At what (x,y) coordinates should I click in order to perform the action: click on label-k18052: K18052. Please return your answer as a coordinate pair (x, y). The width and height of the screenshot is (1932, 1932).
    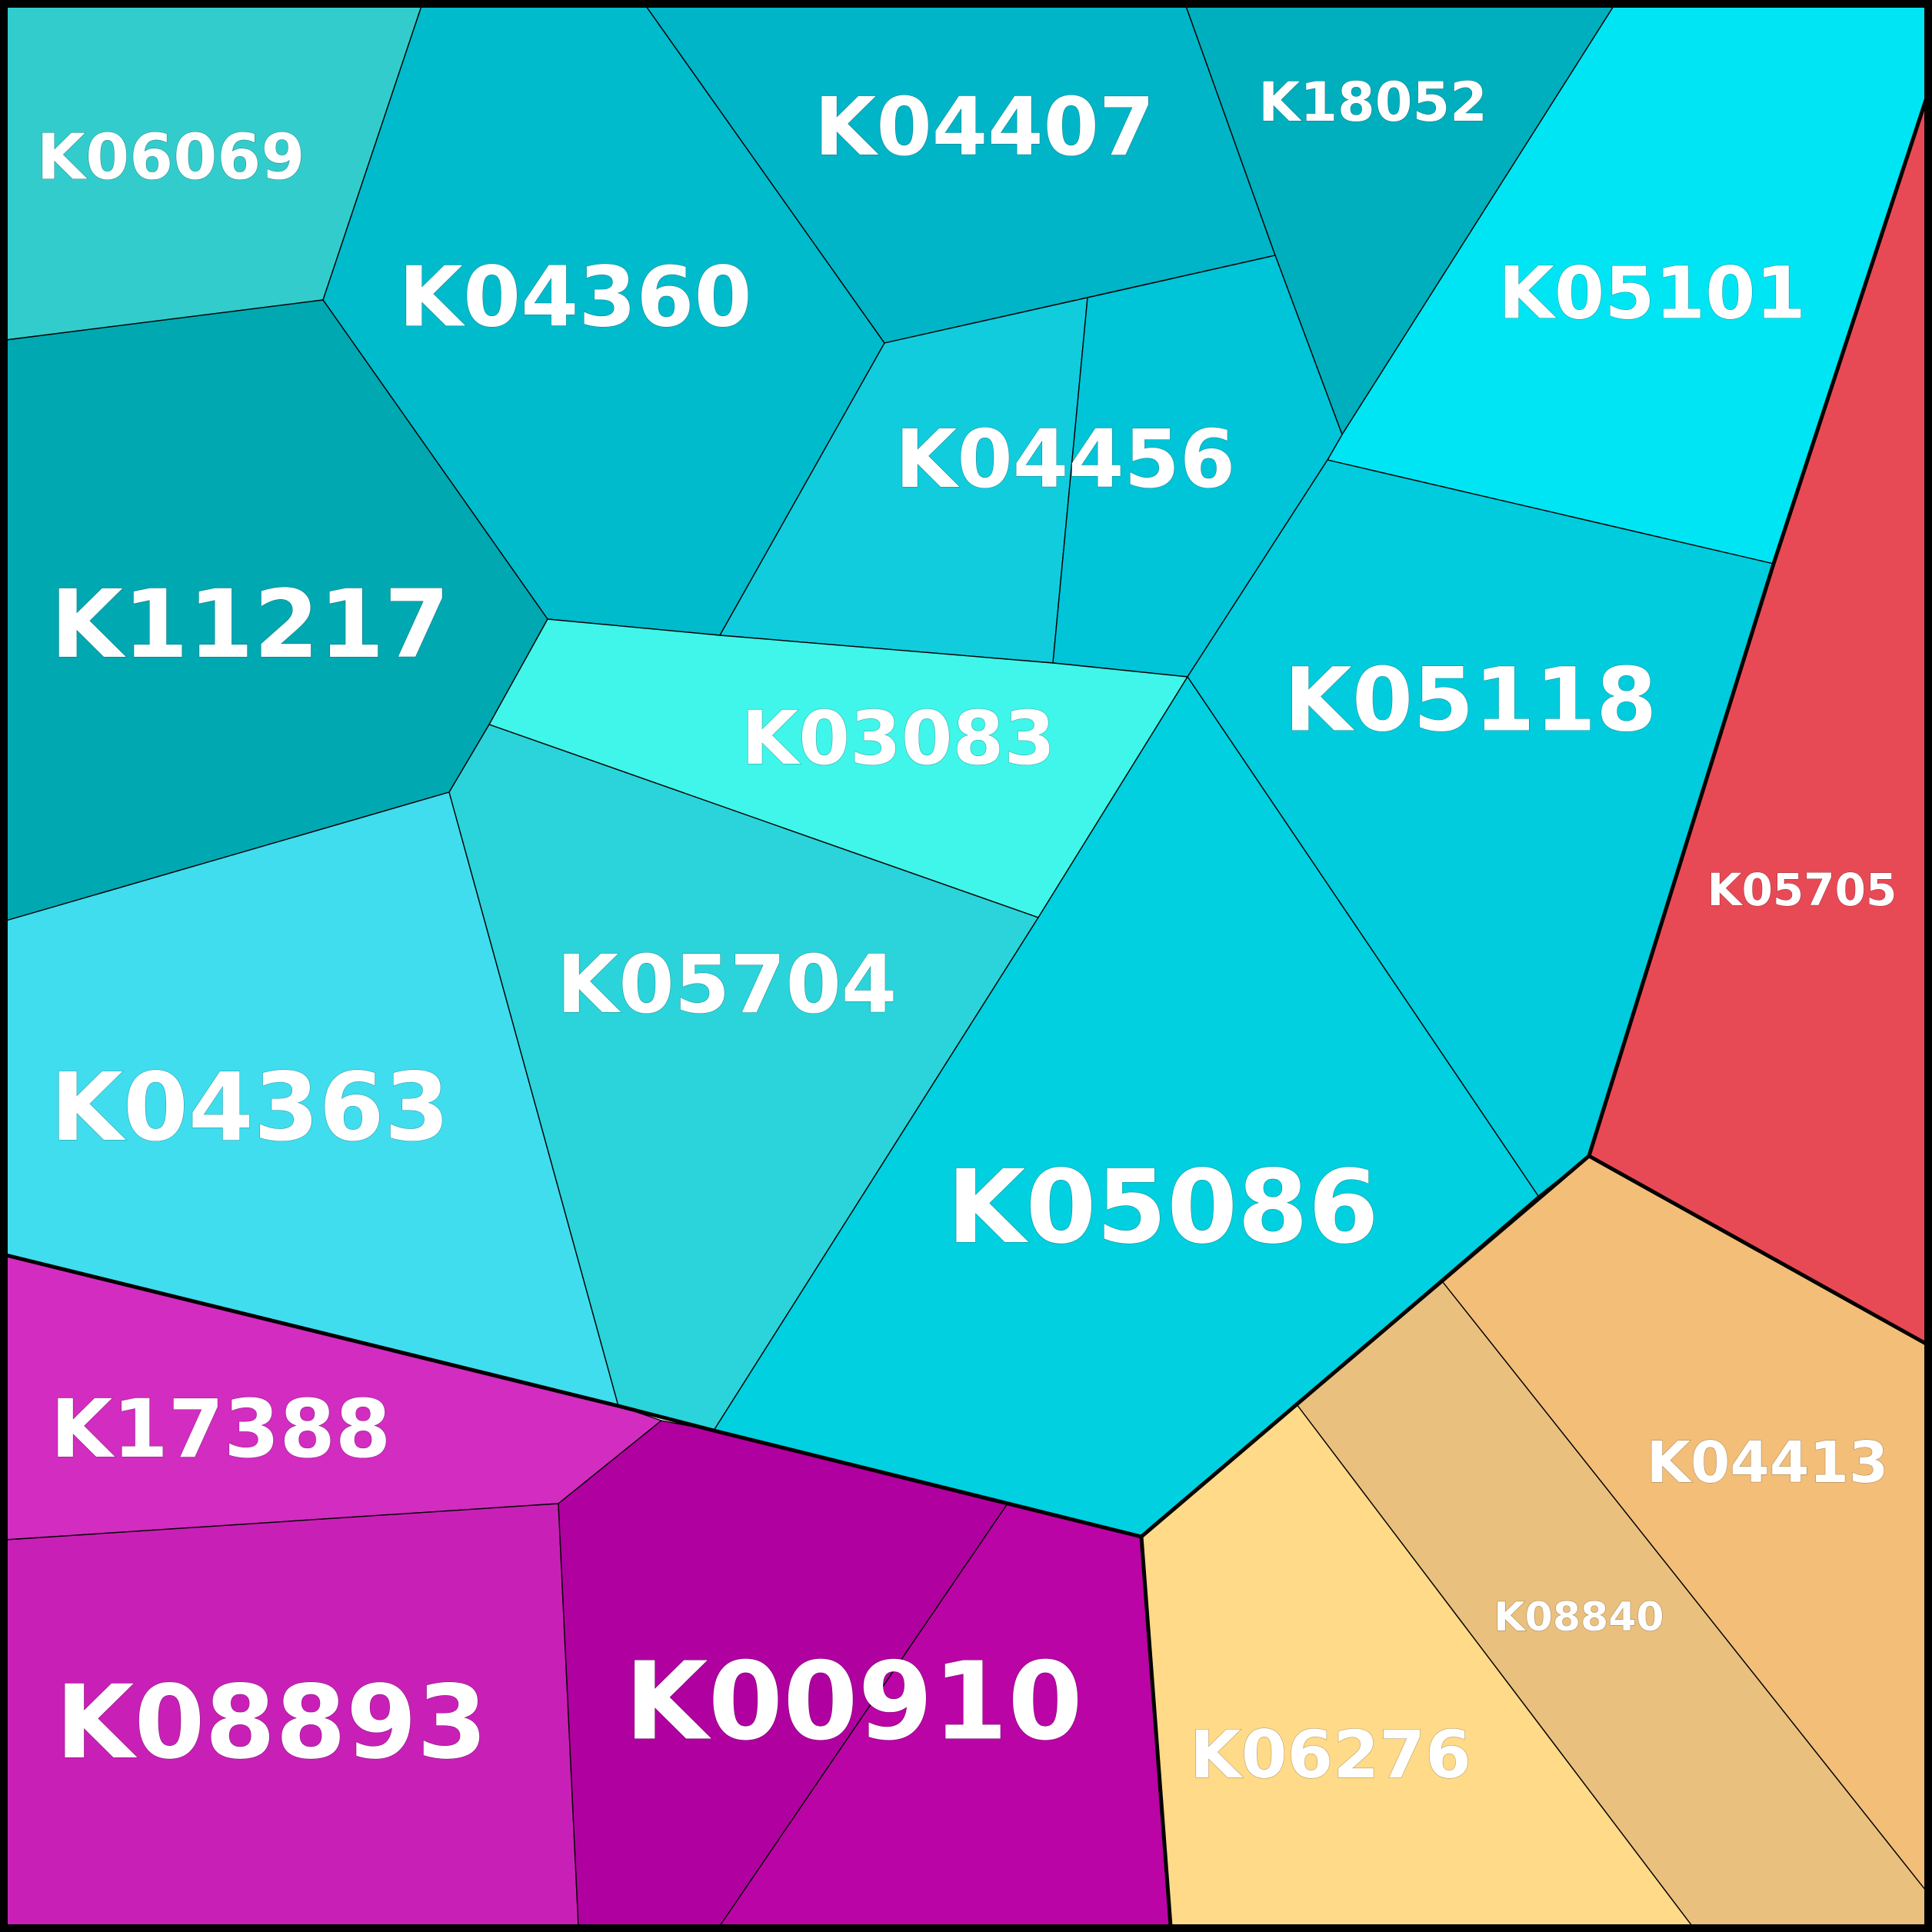
    Looking at the image, I should click on (1372, 102).